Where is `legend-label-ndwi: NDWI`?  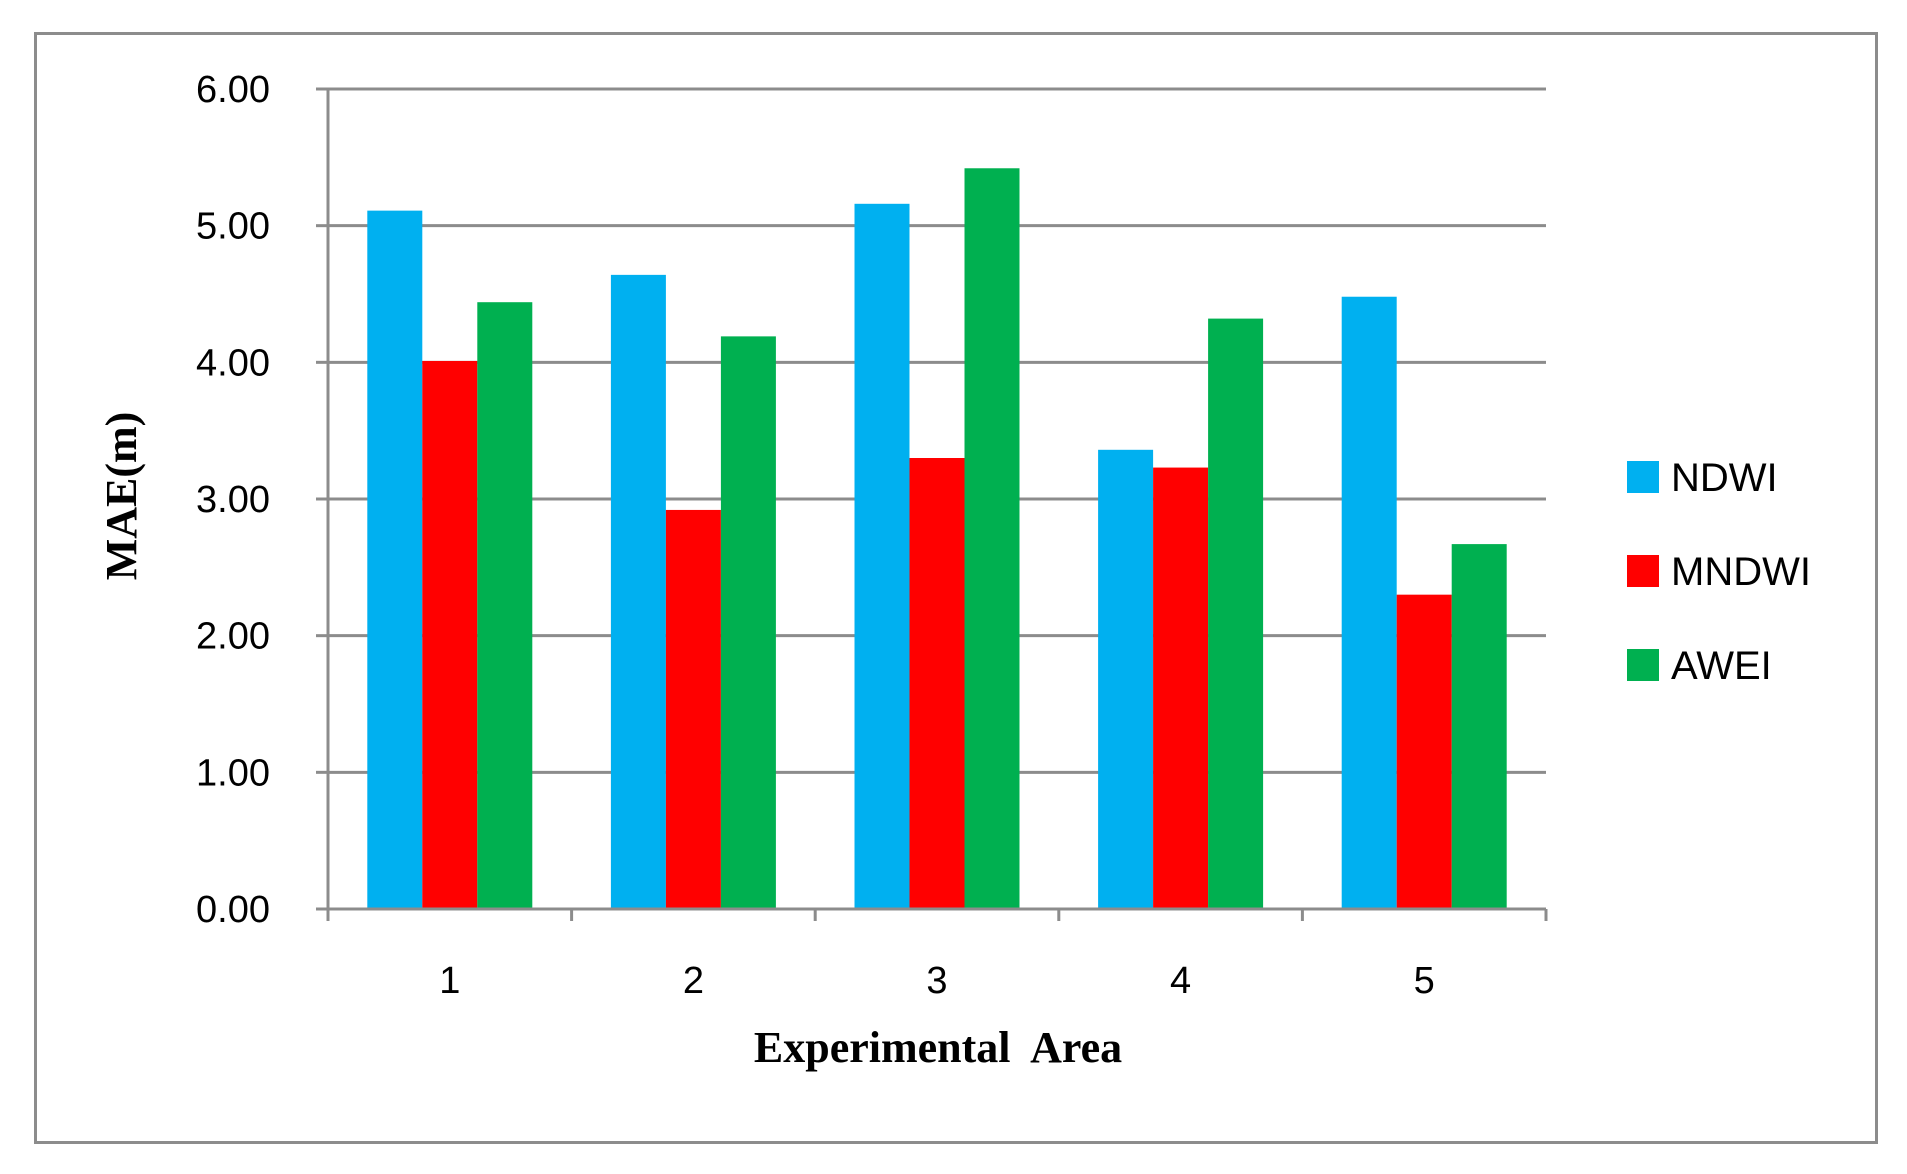
legend-label-ndwi: NDWI is located at coordinates (1724, 478).